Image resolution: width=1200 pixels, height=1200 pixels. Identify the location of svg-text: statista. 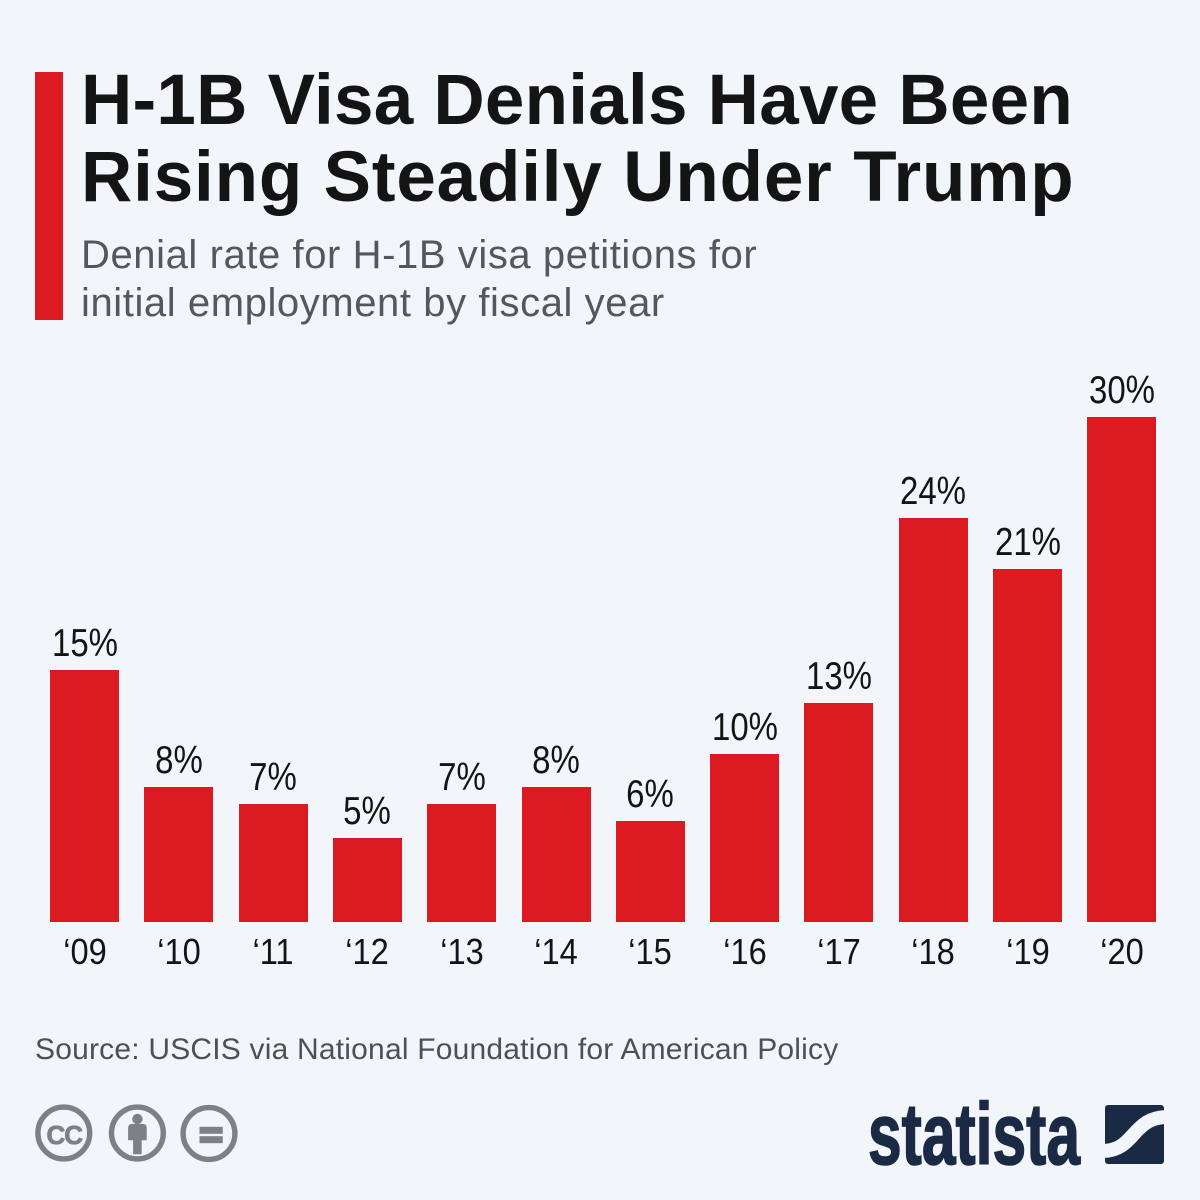
(974, 1130).